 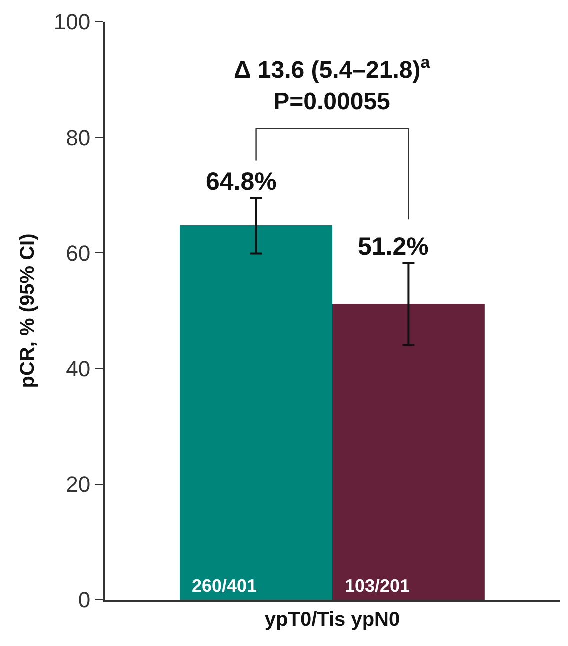 I want to click on annotation: 260/401, so click(x=225, y=586).